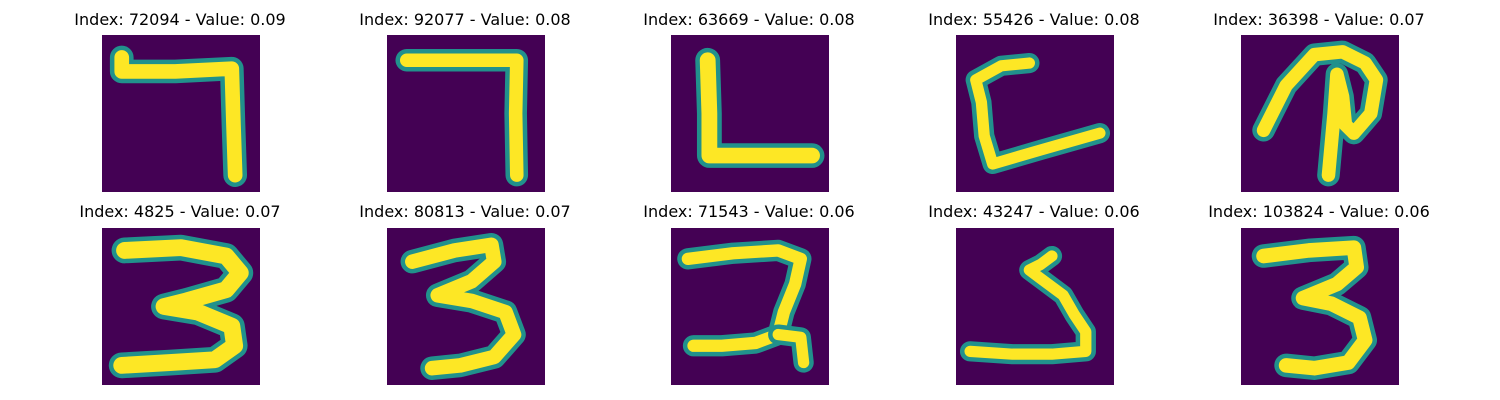  I want to click on panel-4: Index: 55426 - Value: 0.08, so click(1034, 90).